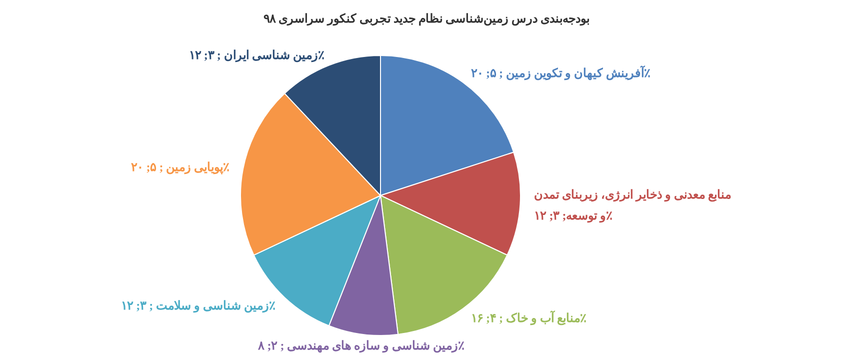 This screenshot has height=360, width=852. What do you see at coordinates (633, 205) in the screenshot?
I see `slice-label: منابع معدنی و ذخایر انرژی، زیربنای تمدن و توسعه; ۳; ۱۲٪` at bounding box center [633, 205].